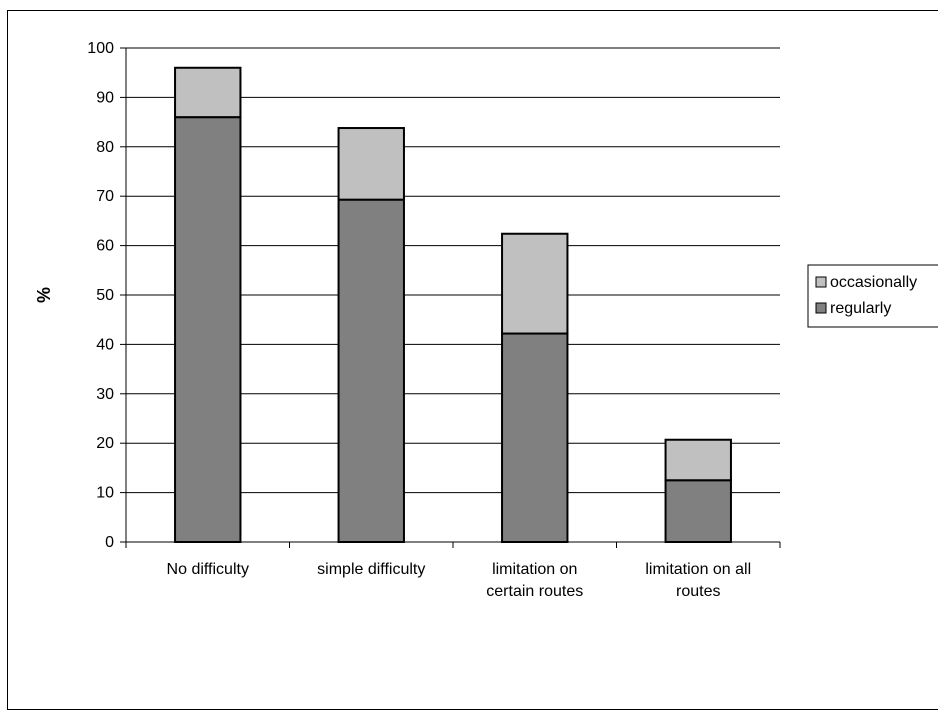 Image resolution: width=938 pixels, height=710 pixels. I want to click on legend-box, so click(872, 296).